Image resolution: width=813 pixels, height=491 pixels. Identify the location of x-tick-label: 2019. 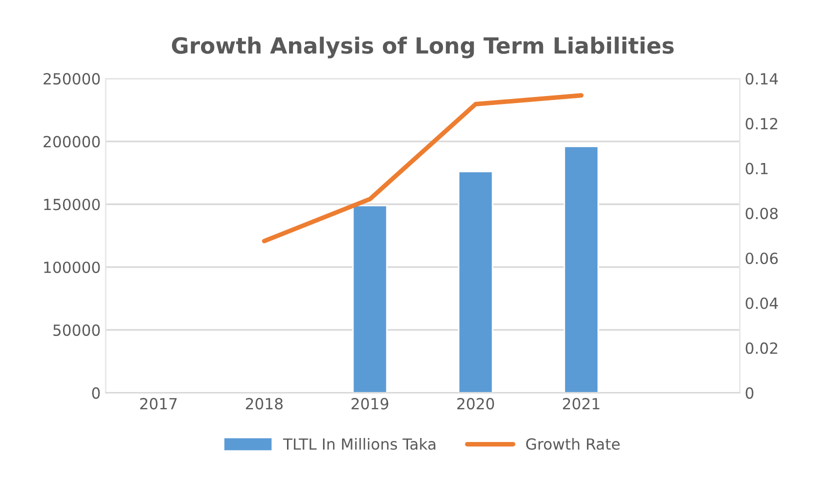
(370, 404).